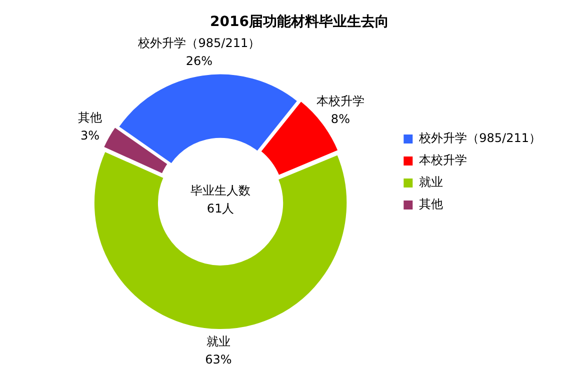 This screenshot has width=579, height=378. What do you see at coordinates (220, 191) in the screenshot?
I see `text: 毕业生人数` at bounding box center [220, 191].